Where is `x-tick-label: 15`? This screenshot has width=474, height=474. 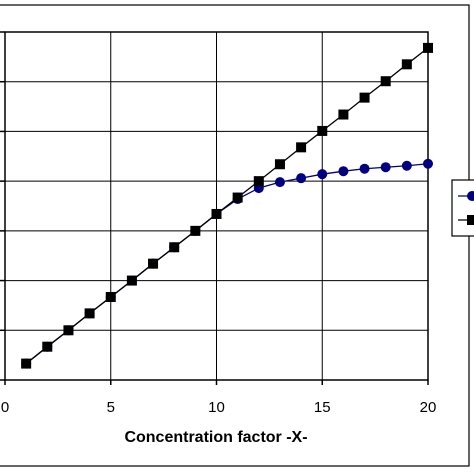
x-tick-label: 15 is located at coordinates (322, 407).